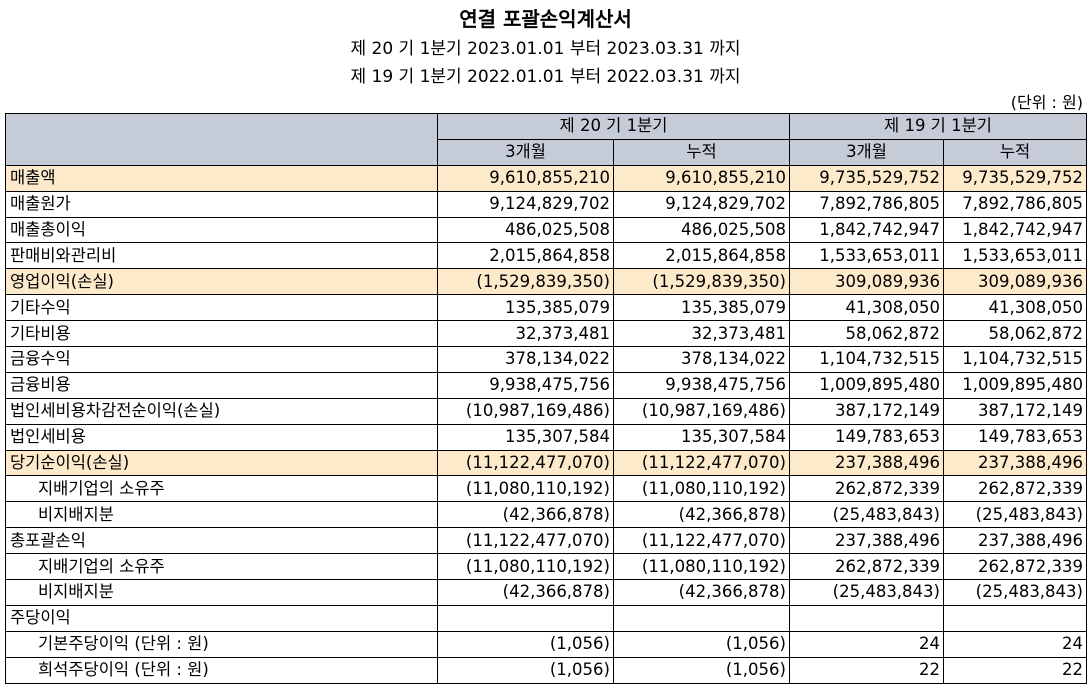 The width and height of the screenshot is (1091, 690). Describe the element at coordinates (221, 178) in the screenshot. I see `row-label: 매출액` at that location.